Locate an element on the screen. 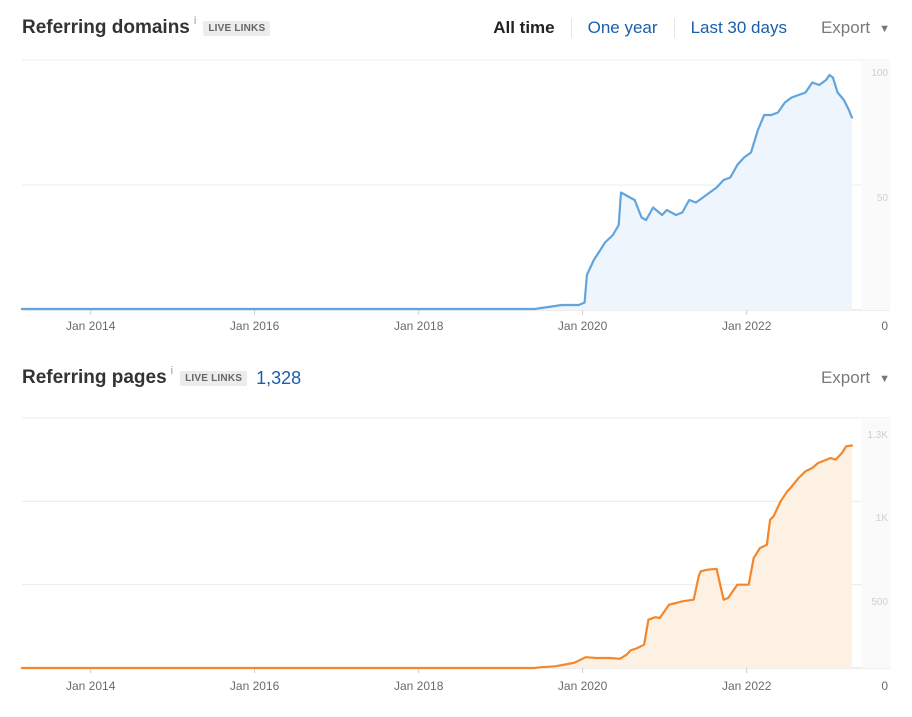 The height and width of the screenshot is (717, 912). pages-count: 1,328 is located at coordinates (279, 377).